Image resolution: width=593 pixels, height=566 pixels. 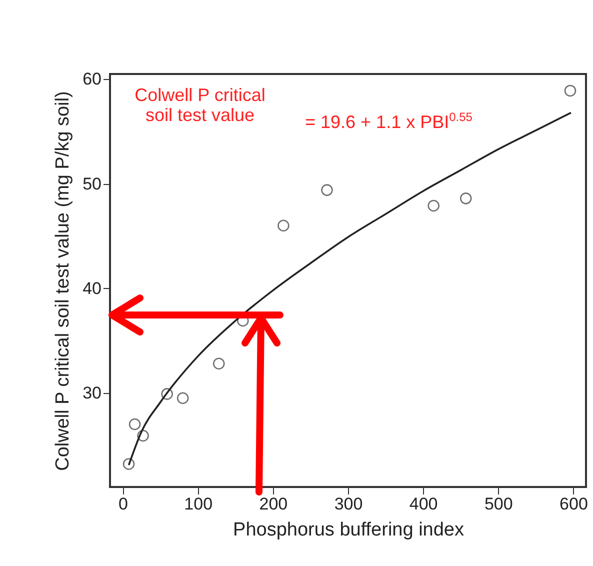 What do you see at coordinates (423, 504) in the screenshot?
I see `x-tick-label: 400` at bounding box center [423, 504].